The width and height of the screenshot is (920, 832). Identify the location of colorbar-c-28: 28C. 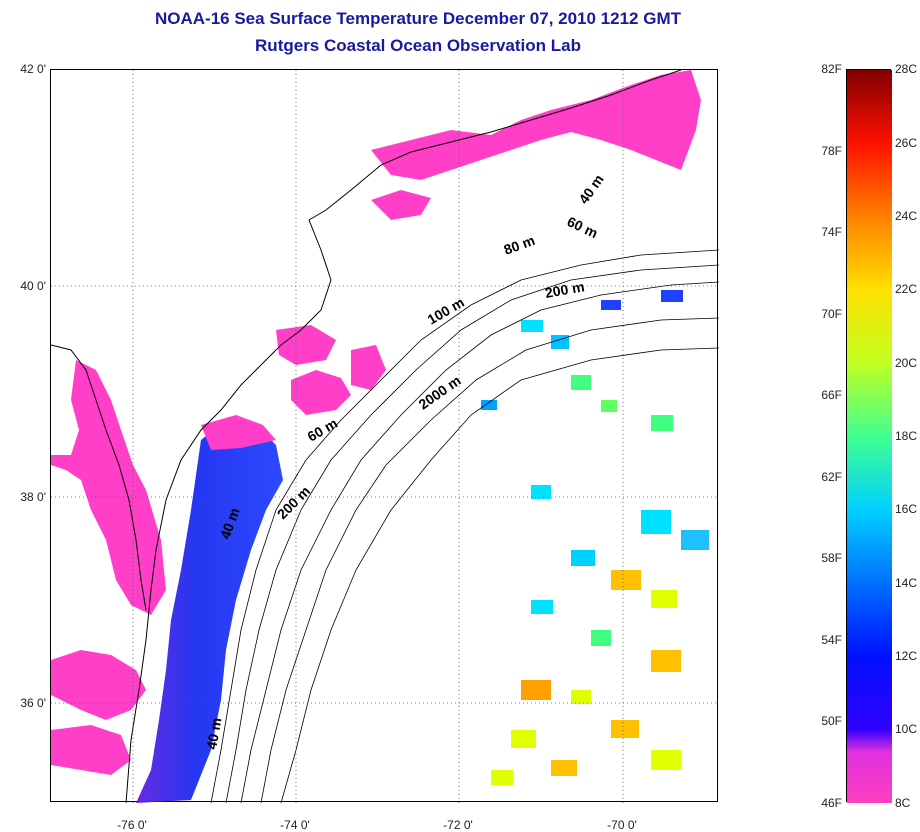
(906, 69).